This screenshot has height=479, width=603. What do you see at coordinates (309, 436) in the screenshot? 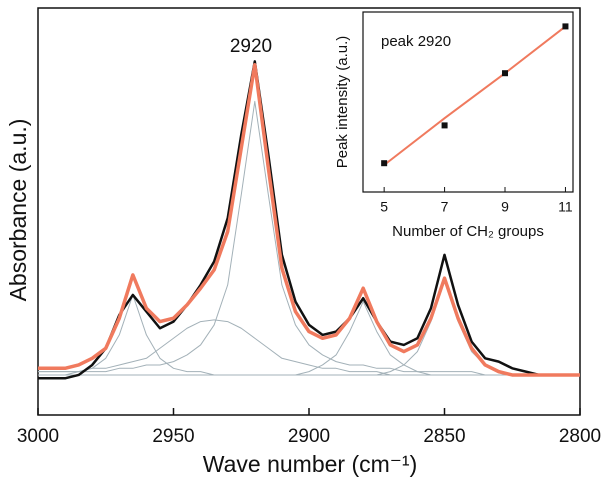
I see `x-tick-label: 2900` at bounding box center [309, 436].